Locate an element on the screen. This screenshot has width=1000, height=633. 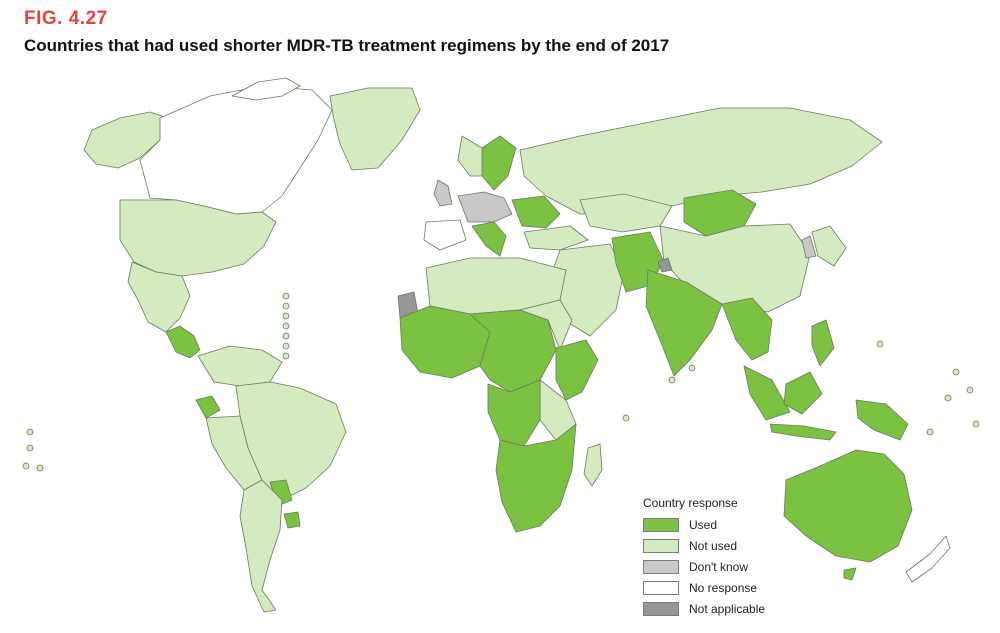
legend-swatch-no-response is located at coordinates (661, 587).